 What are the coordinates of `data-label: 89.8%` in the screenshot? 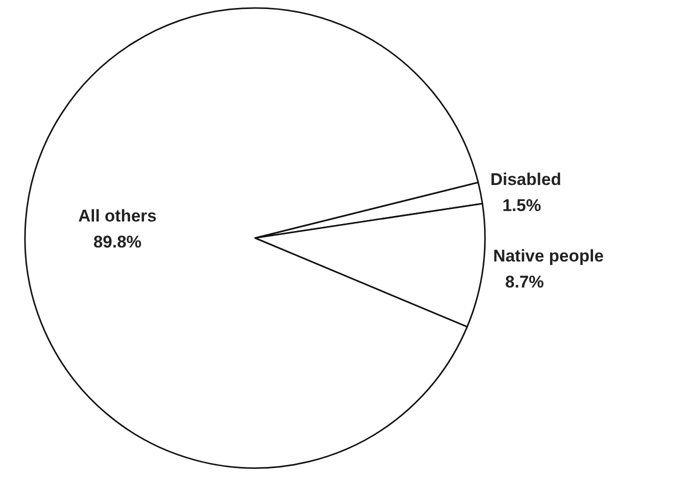 It's located at (117, 242).